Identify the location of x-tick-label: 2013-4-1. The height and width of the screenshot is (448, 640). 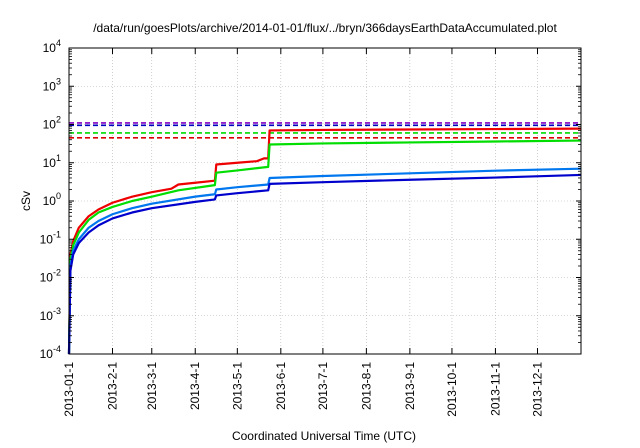
(195, 386).